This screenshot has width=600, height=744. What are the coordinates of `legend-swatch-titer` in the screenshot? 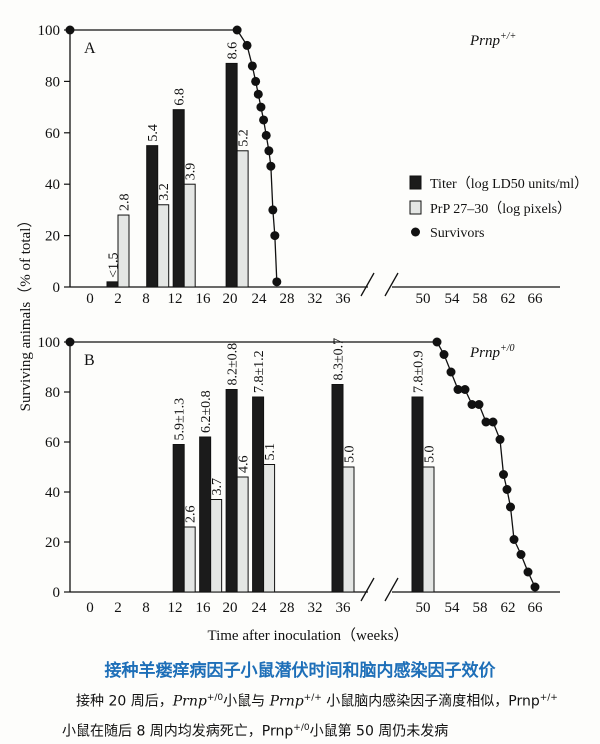 It's located at (415, 182).